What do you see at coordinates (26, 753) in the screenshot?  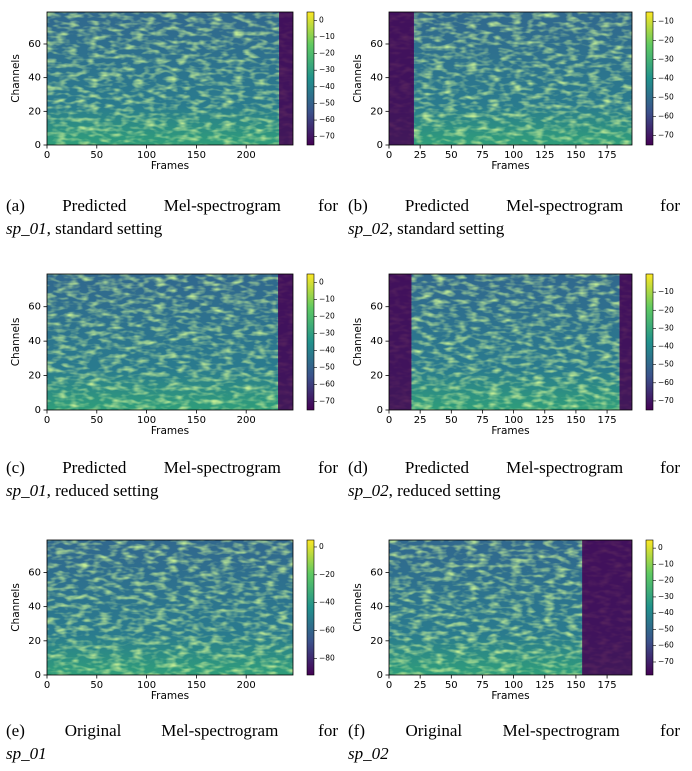 I see `caption-name: sp_01` at bounding box center [26, 753].